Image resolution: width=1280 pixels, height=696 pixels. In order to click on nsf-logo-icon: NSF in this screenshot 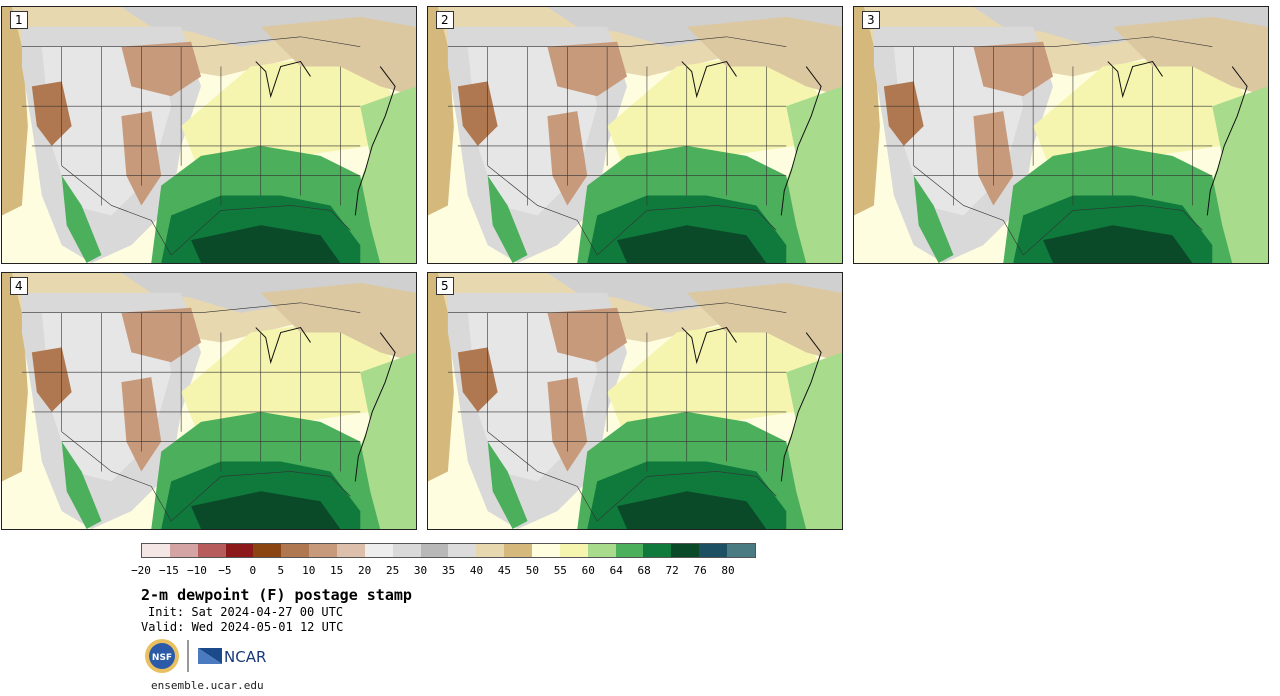, I will do `click(162, 656)`.